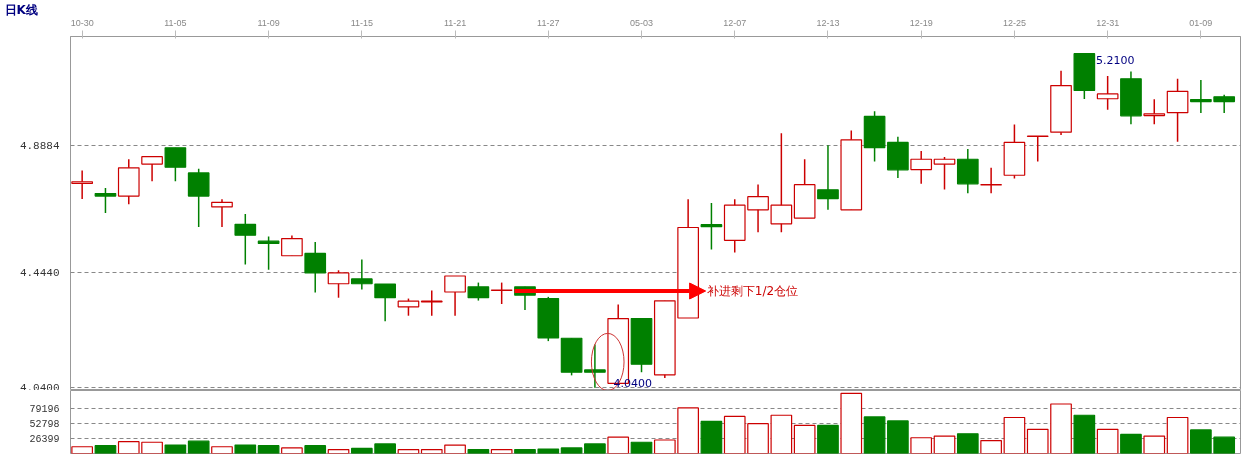  What do you see at coordinates (752, 291) in the screenshot?
I see `annotation: 补进剩下1/2仓位` at bounding box center [752, 291].